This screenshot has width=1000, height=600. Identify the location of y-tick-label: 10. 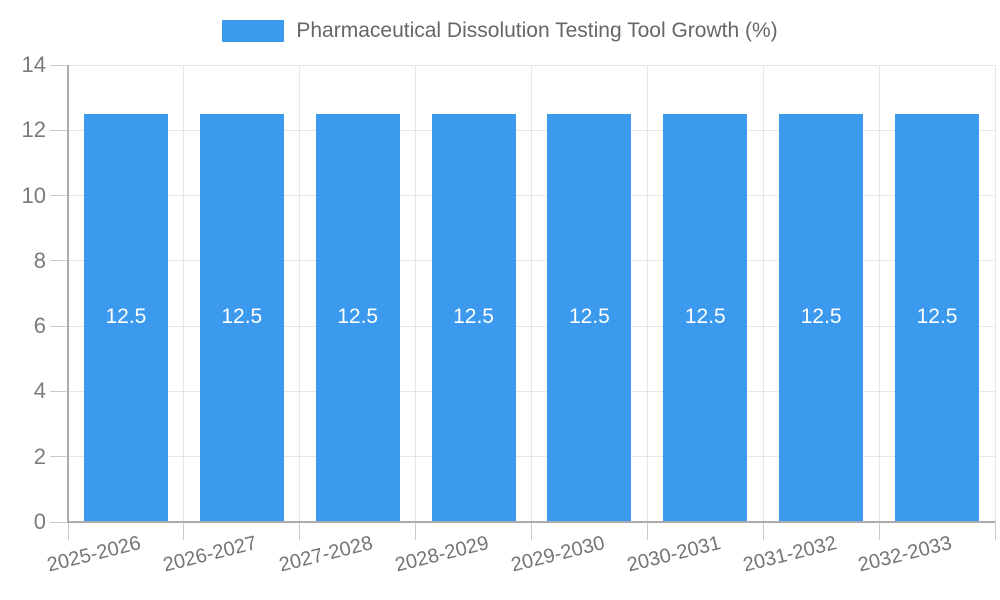
(33, 195).